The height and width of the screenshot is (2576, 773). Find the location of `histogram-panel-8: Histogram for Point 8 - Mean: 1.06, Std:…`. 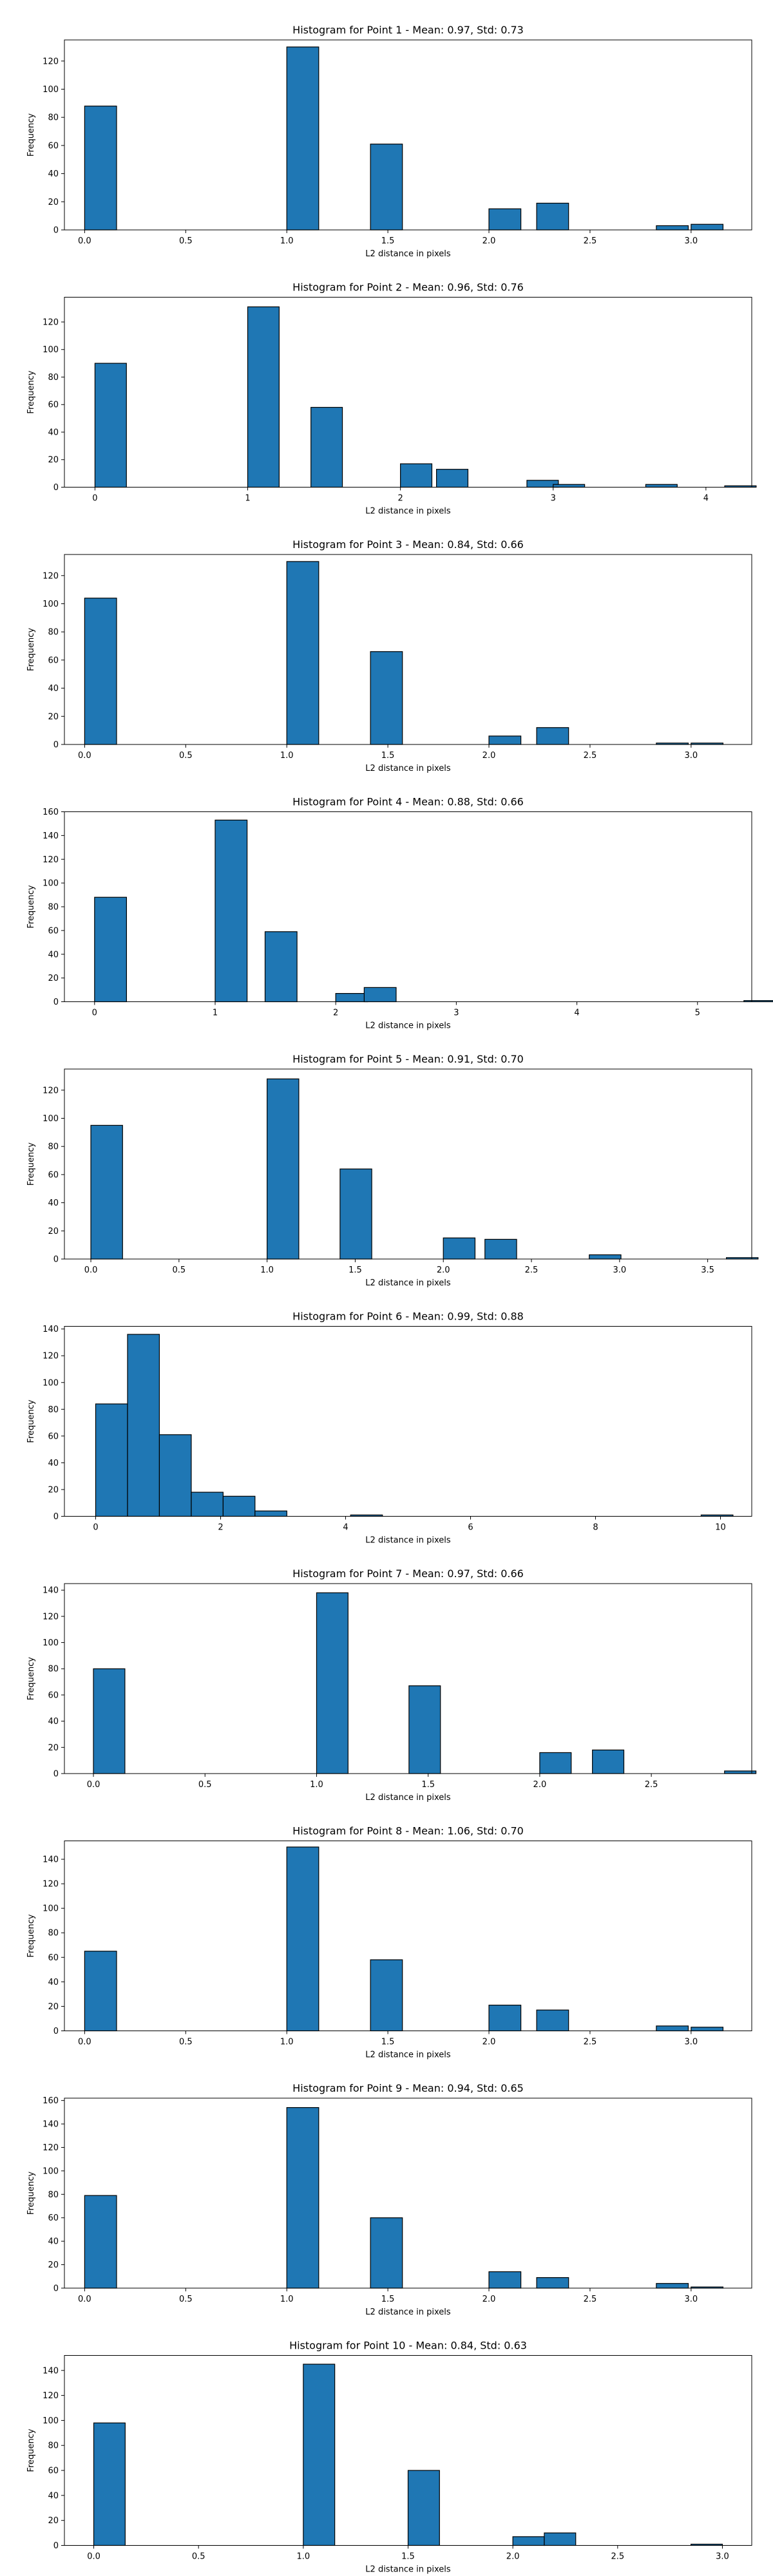

histogram-panel-8: Histogram for Point 8 - Mean: 1.06, Std:… is located at coordinates (389, 1942).